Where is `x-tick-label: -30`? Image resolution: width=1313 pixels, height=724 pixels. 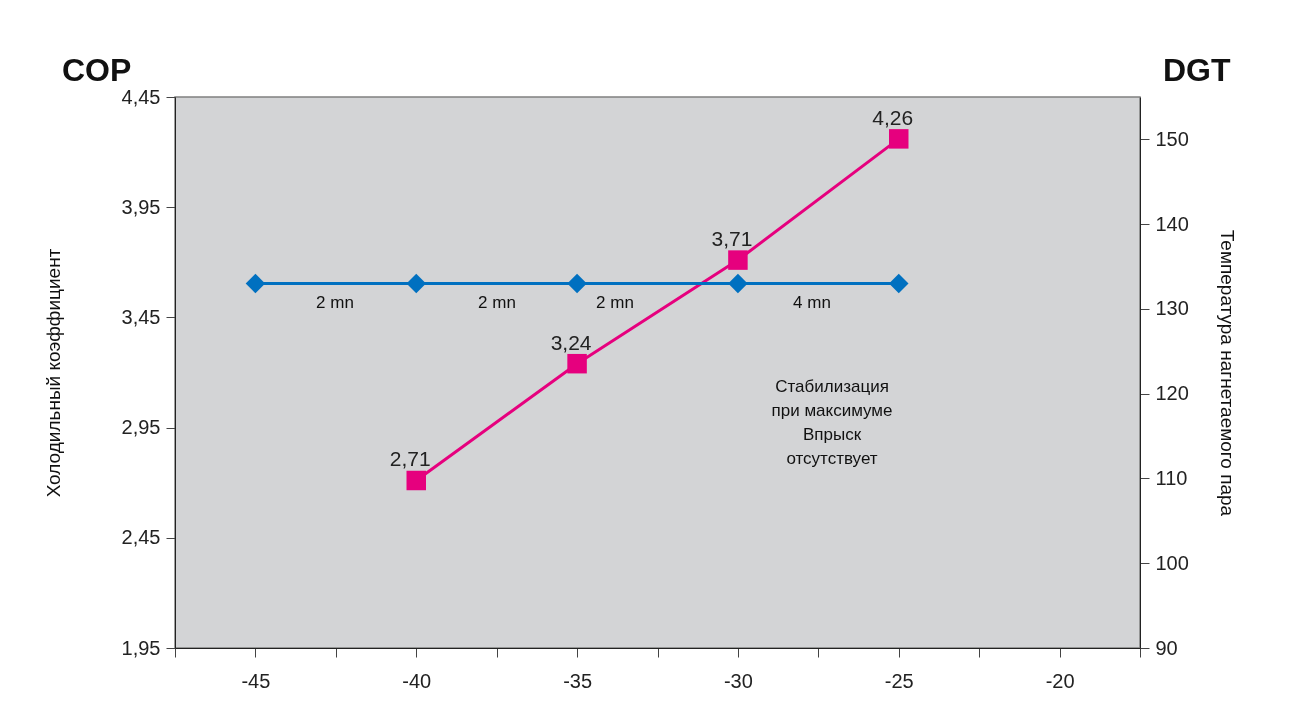
x-tick-label: -30 is located at coordinates (738, 680).